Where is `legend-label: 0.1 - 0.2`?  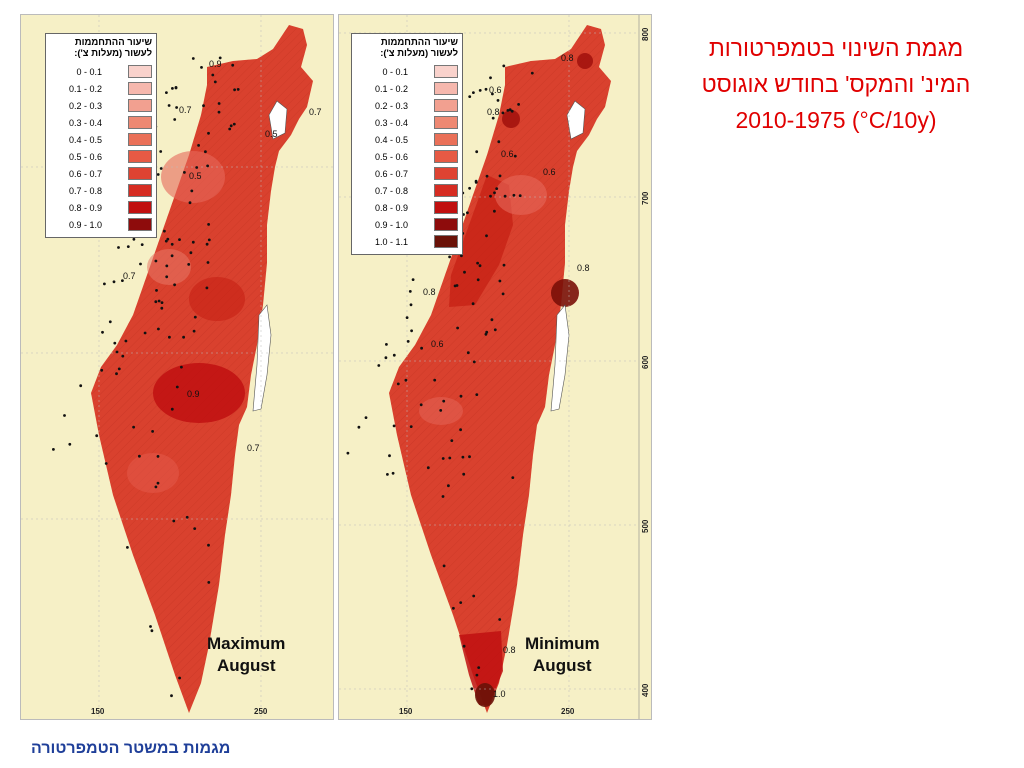 legend-label: 0.1 - 0.2 is located at coordinates (85, 88).